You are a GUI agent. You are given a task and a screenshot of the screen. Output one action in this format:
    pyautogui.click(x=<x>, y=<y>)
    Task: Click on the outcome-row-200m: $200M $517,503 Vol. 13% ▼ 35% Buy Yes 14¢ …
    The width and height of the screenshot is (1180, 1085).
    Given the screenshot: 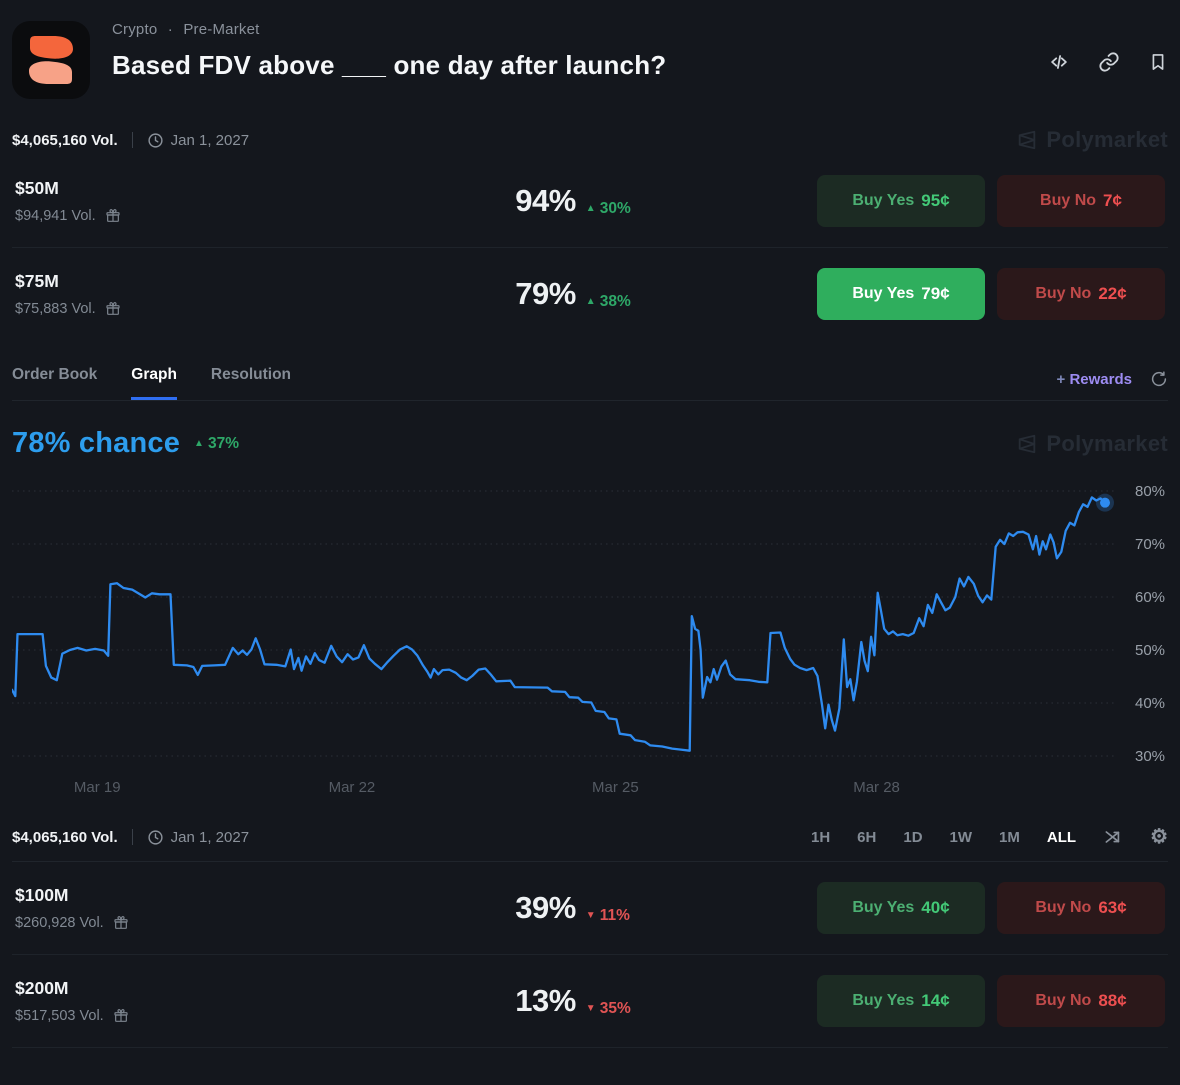 What is the action you would take?
    pyautogui.click(x=590, y=1001)
    